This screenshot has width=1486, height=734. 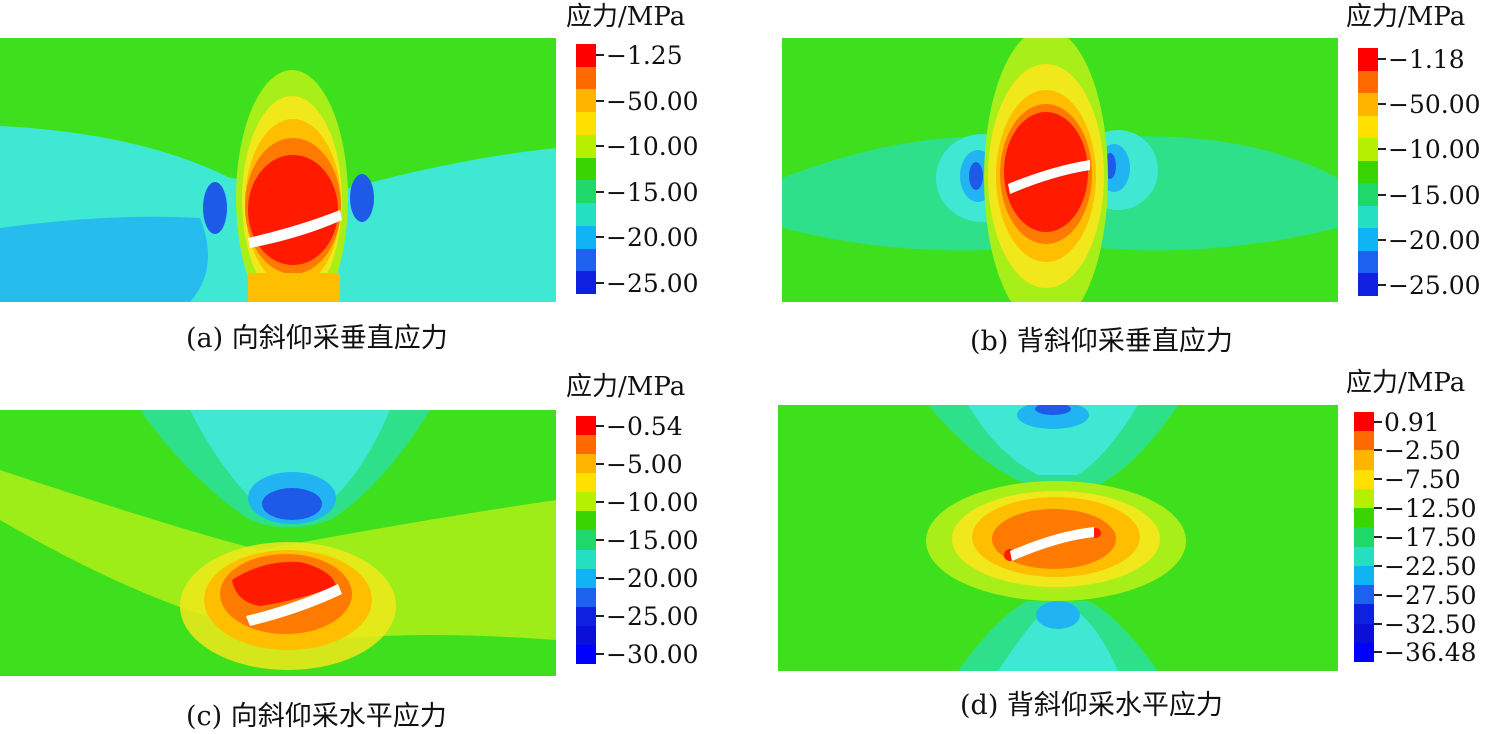 I want to click on zone-cyan-c, so click(x=290, y=463).